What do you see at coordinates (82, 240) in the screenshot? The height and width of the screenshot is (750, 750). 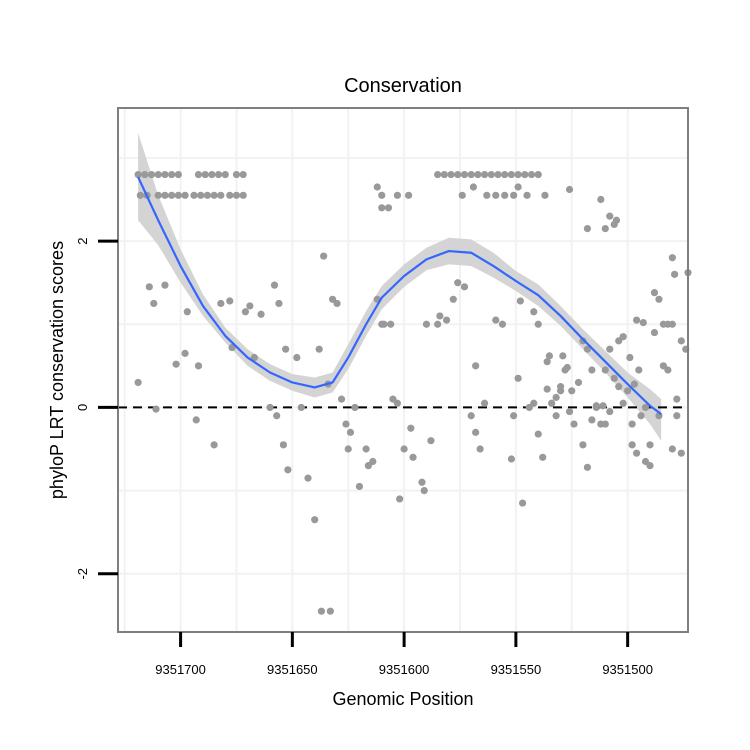 I see `y-tick-label: 2` at bounding box center [82, 240].